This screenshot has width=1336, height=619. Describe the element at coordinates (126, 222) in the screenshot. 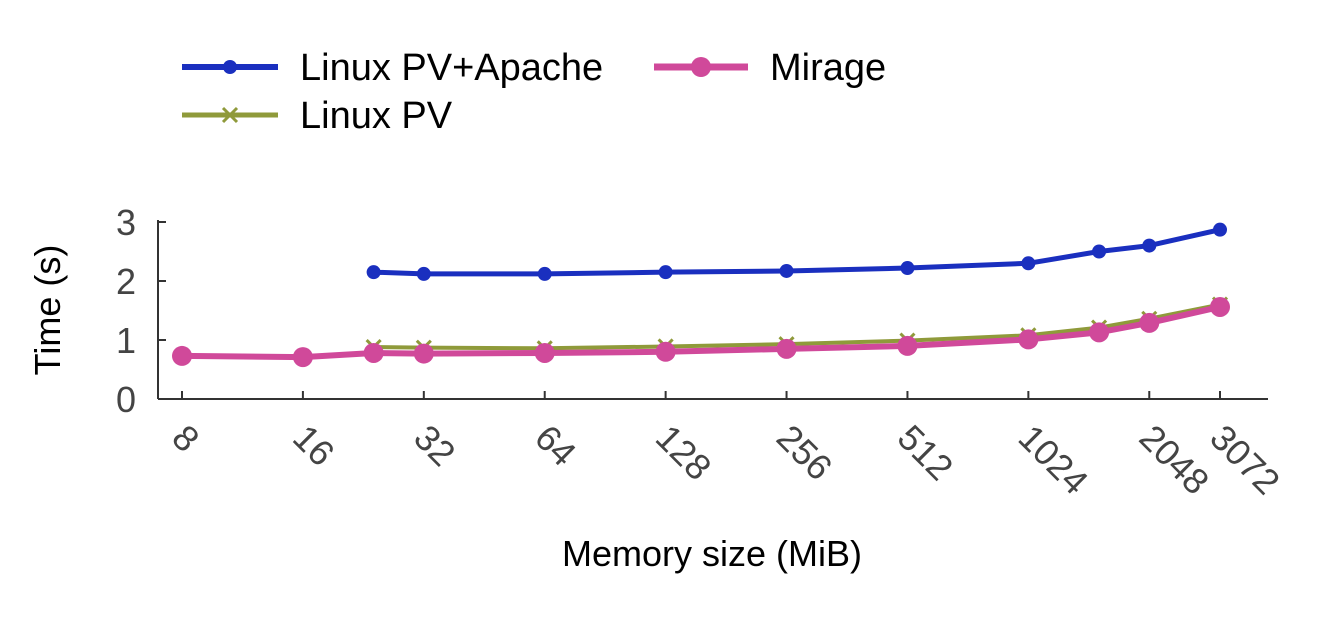

I see `y-tick-label: 3` at that location.